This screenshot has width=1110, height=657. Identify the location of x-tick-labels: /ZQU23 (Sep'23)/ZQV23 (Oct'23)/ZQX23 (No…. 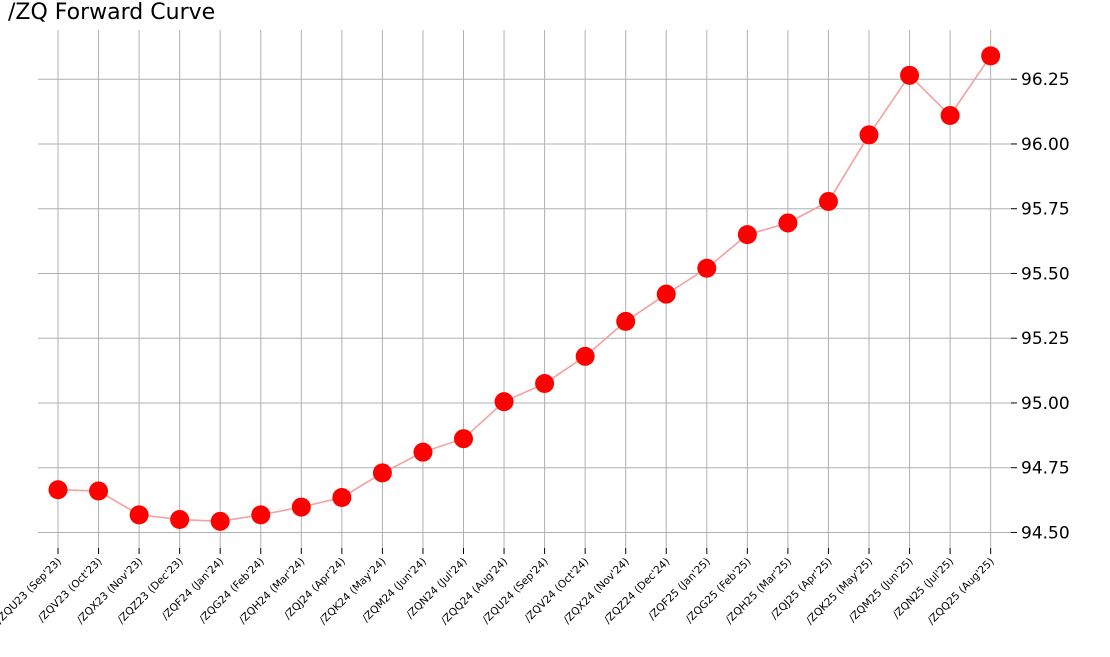
(498, 591).